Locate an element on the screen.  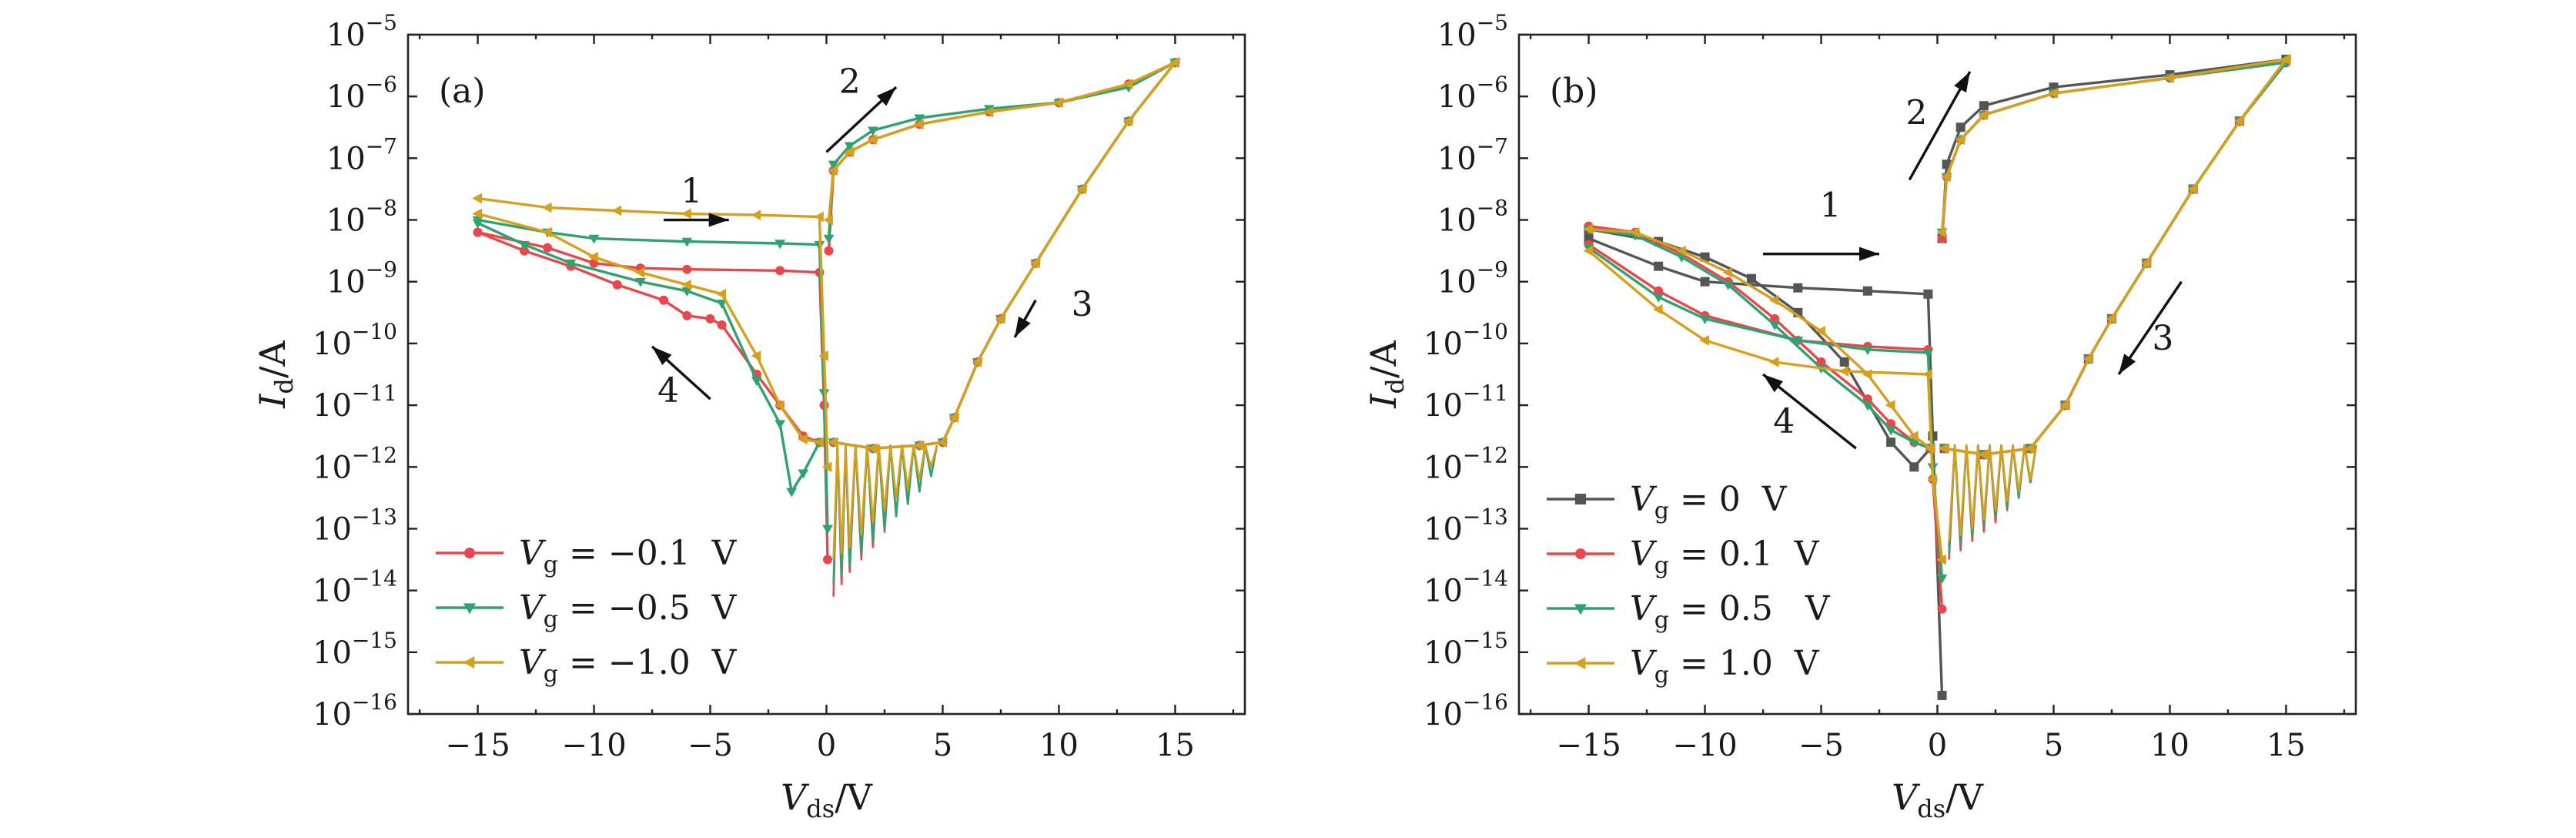
y-tick-exponent: −13 is located at coordinates (1486, 516).